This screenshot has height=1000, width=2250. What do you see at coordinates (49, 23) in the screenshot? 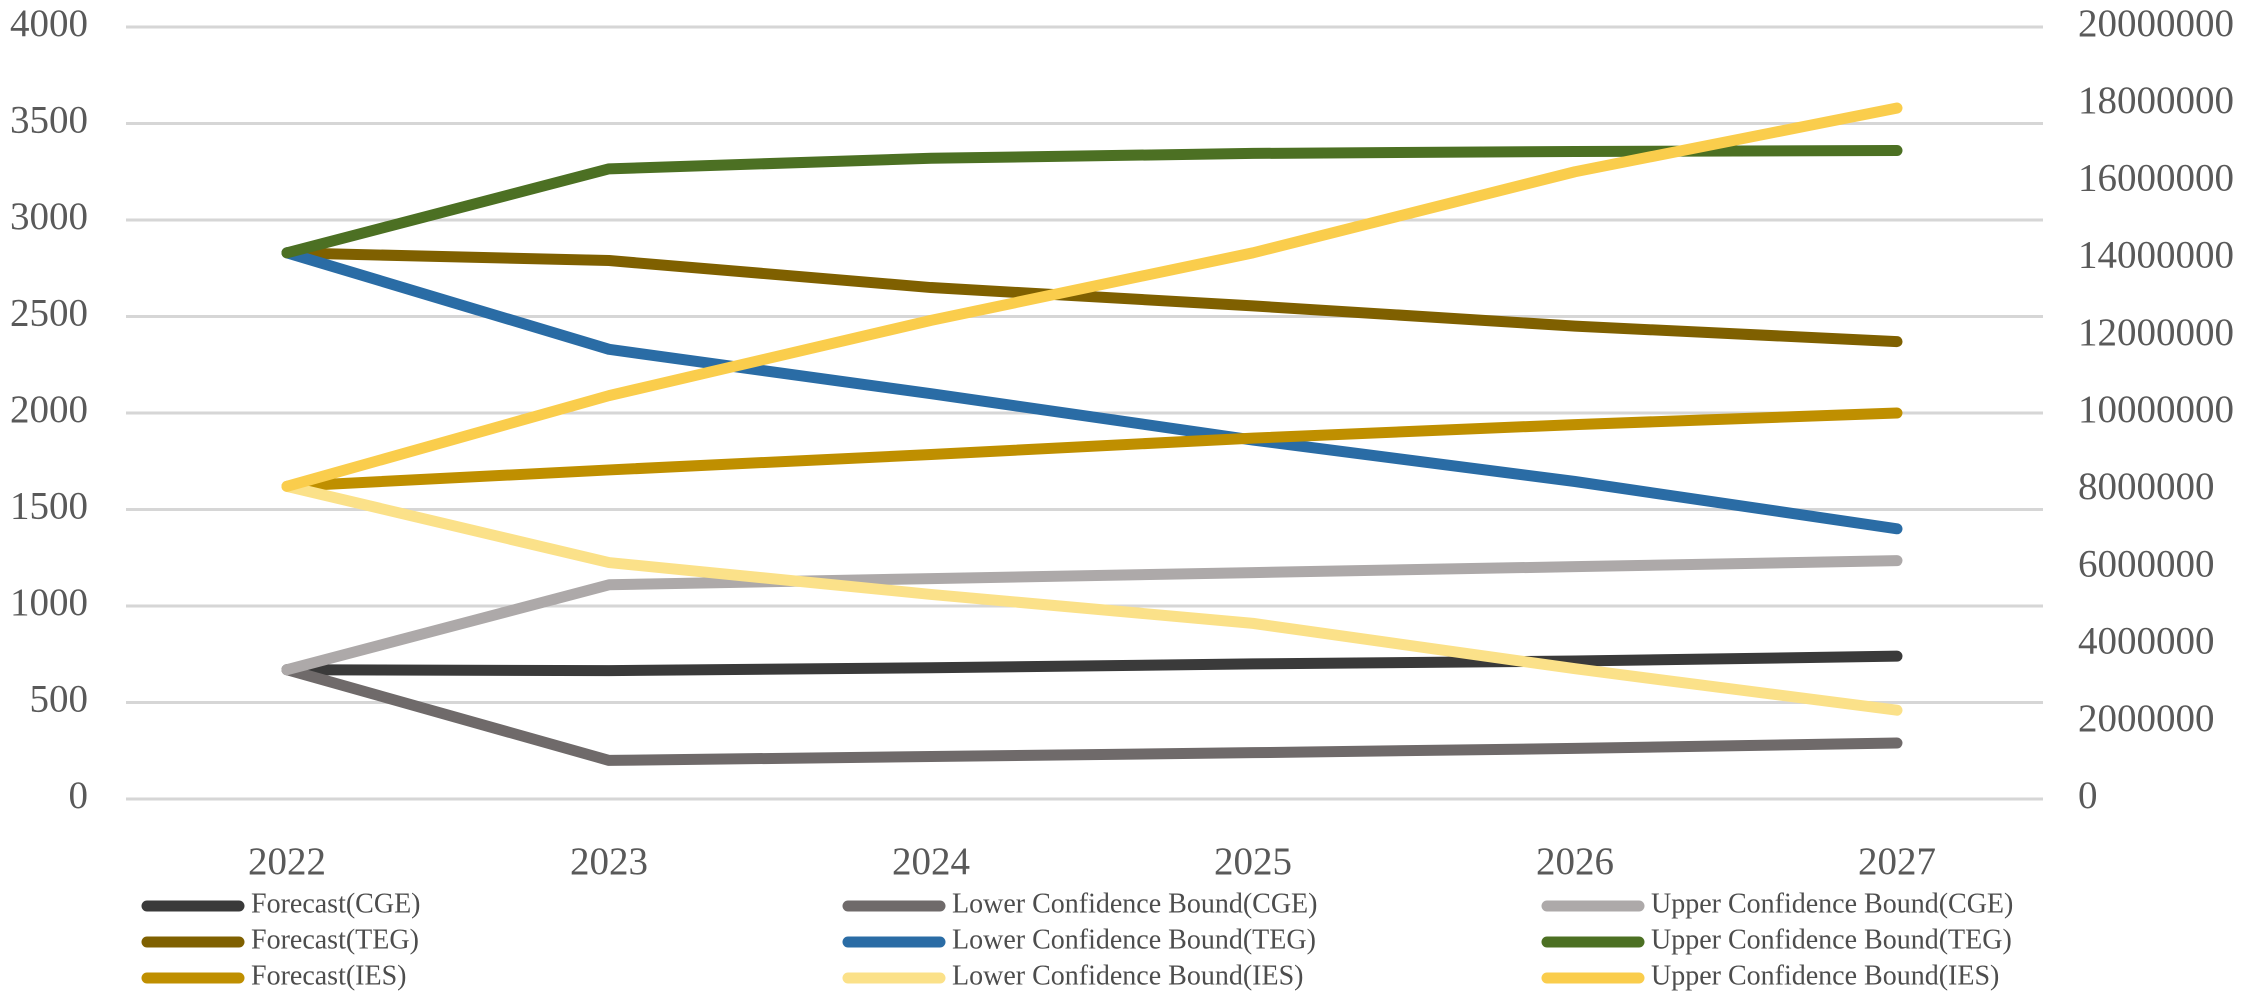
I see `left-axis-tick-label: 4000` at bounding box center [49, 23].